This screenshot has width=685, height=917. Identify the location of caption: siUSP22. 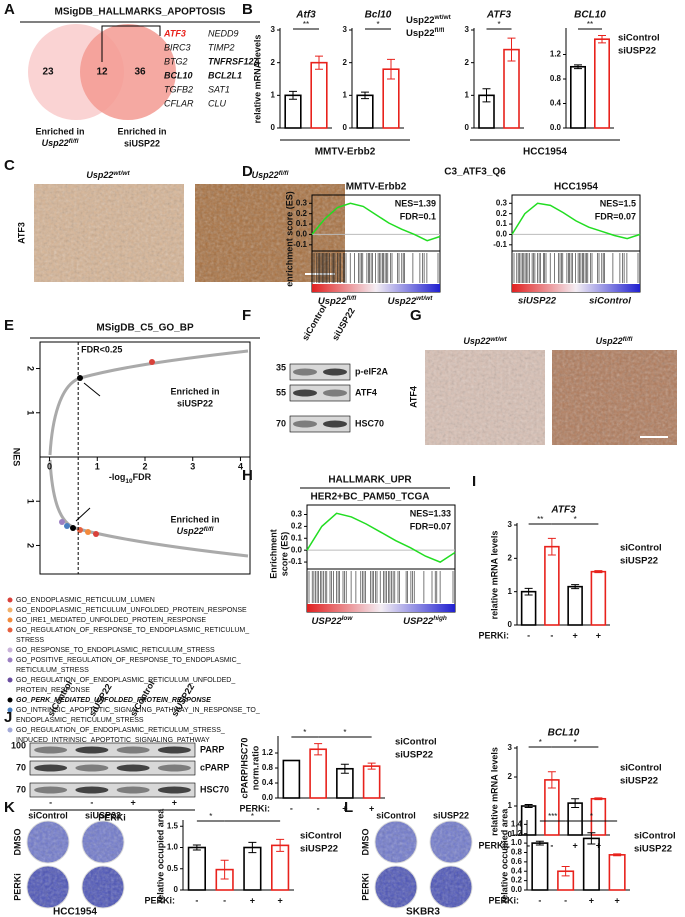
(195, 403).